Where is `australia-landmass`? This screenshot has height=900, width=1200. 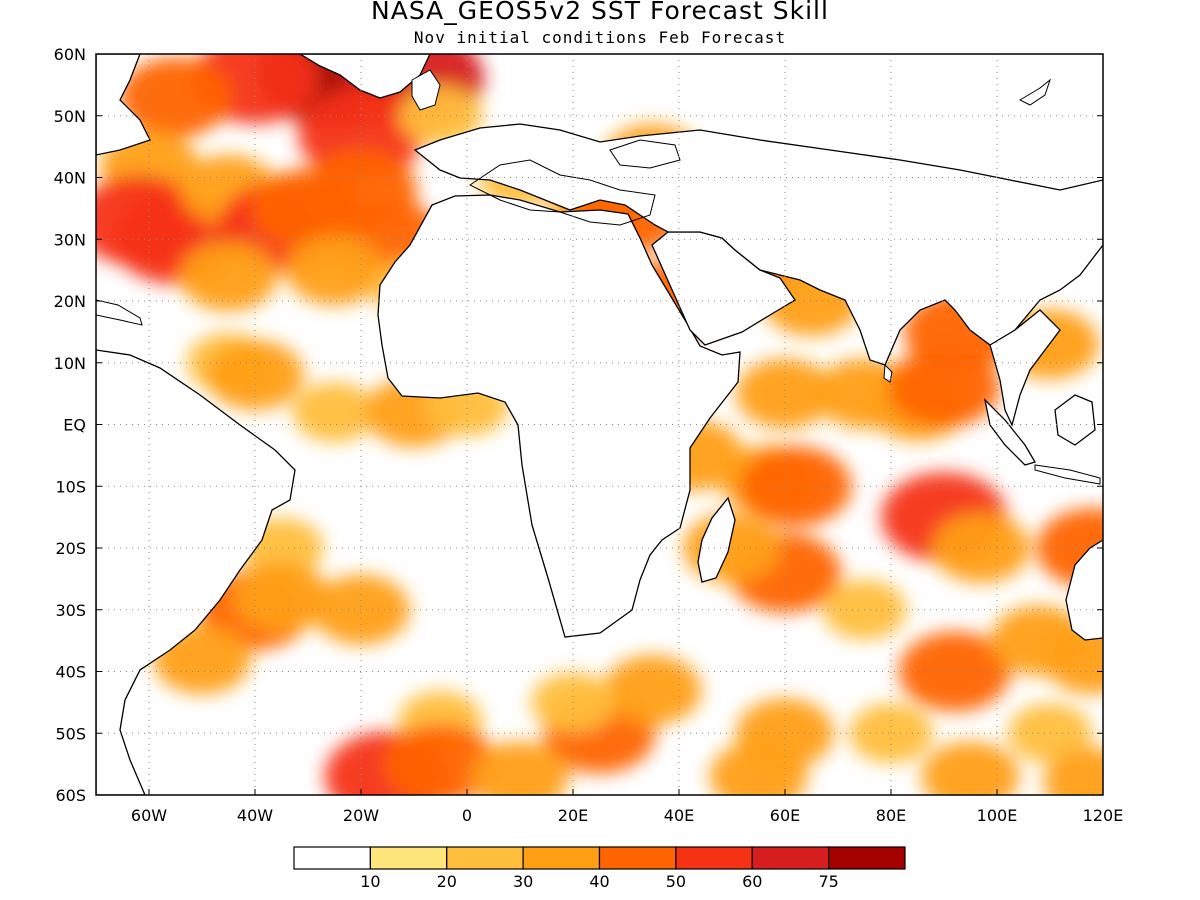
australia-landmass is located at coordinates (1084, 590).